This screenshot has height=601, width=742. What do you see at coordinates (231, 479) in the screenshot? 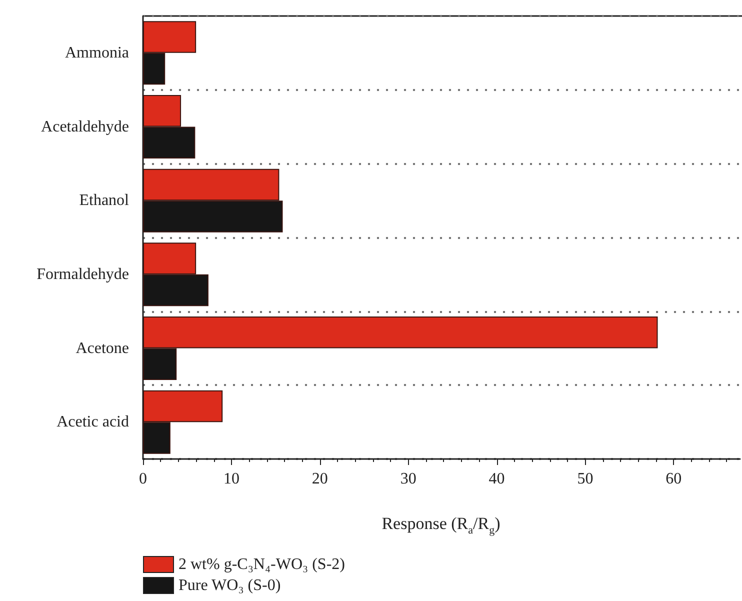
I see `x-tick-label: 10` at bounding box center [231, 479].